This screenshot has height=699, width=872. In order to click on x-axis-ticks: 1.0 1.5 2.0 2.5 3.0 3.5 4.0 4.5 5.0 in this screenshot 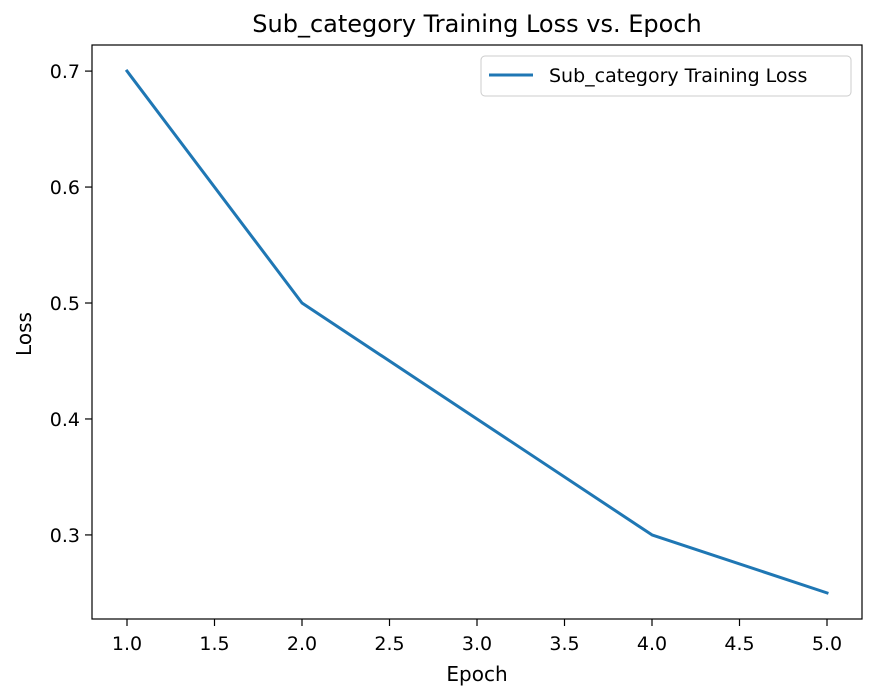, I will do `click(477, 637)`.